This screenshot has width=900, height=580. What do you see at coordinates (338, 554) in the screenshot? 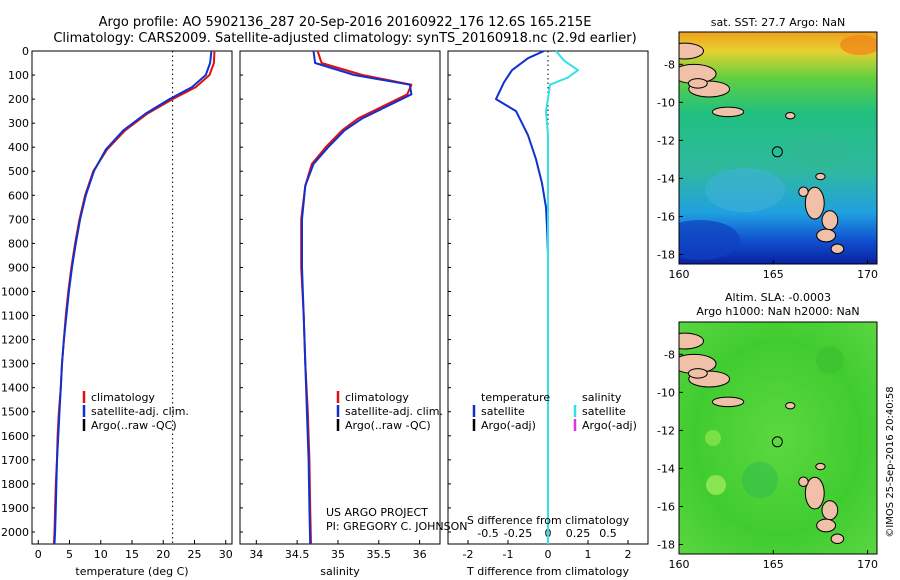
I see `x-tick-label: 35` at bounding box center [338, 554].